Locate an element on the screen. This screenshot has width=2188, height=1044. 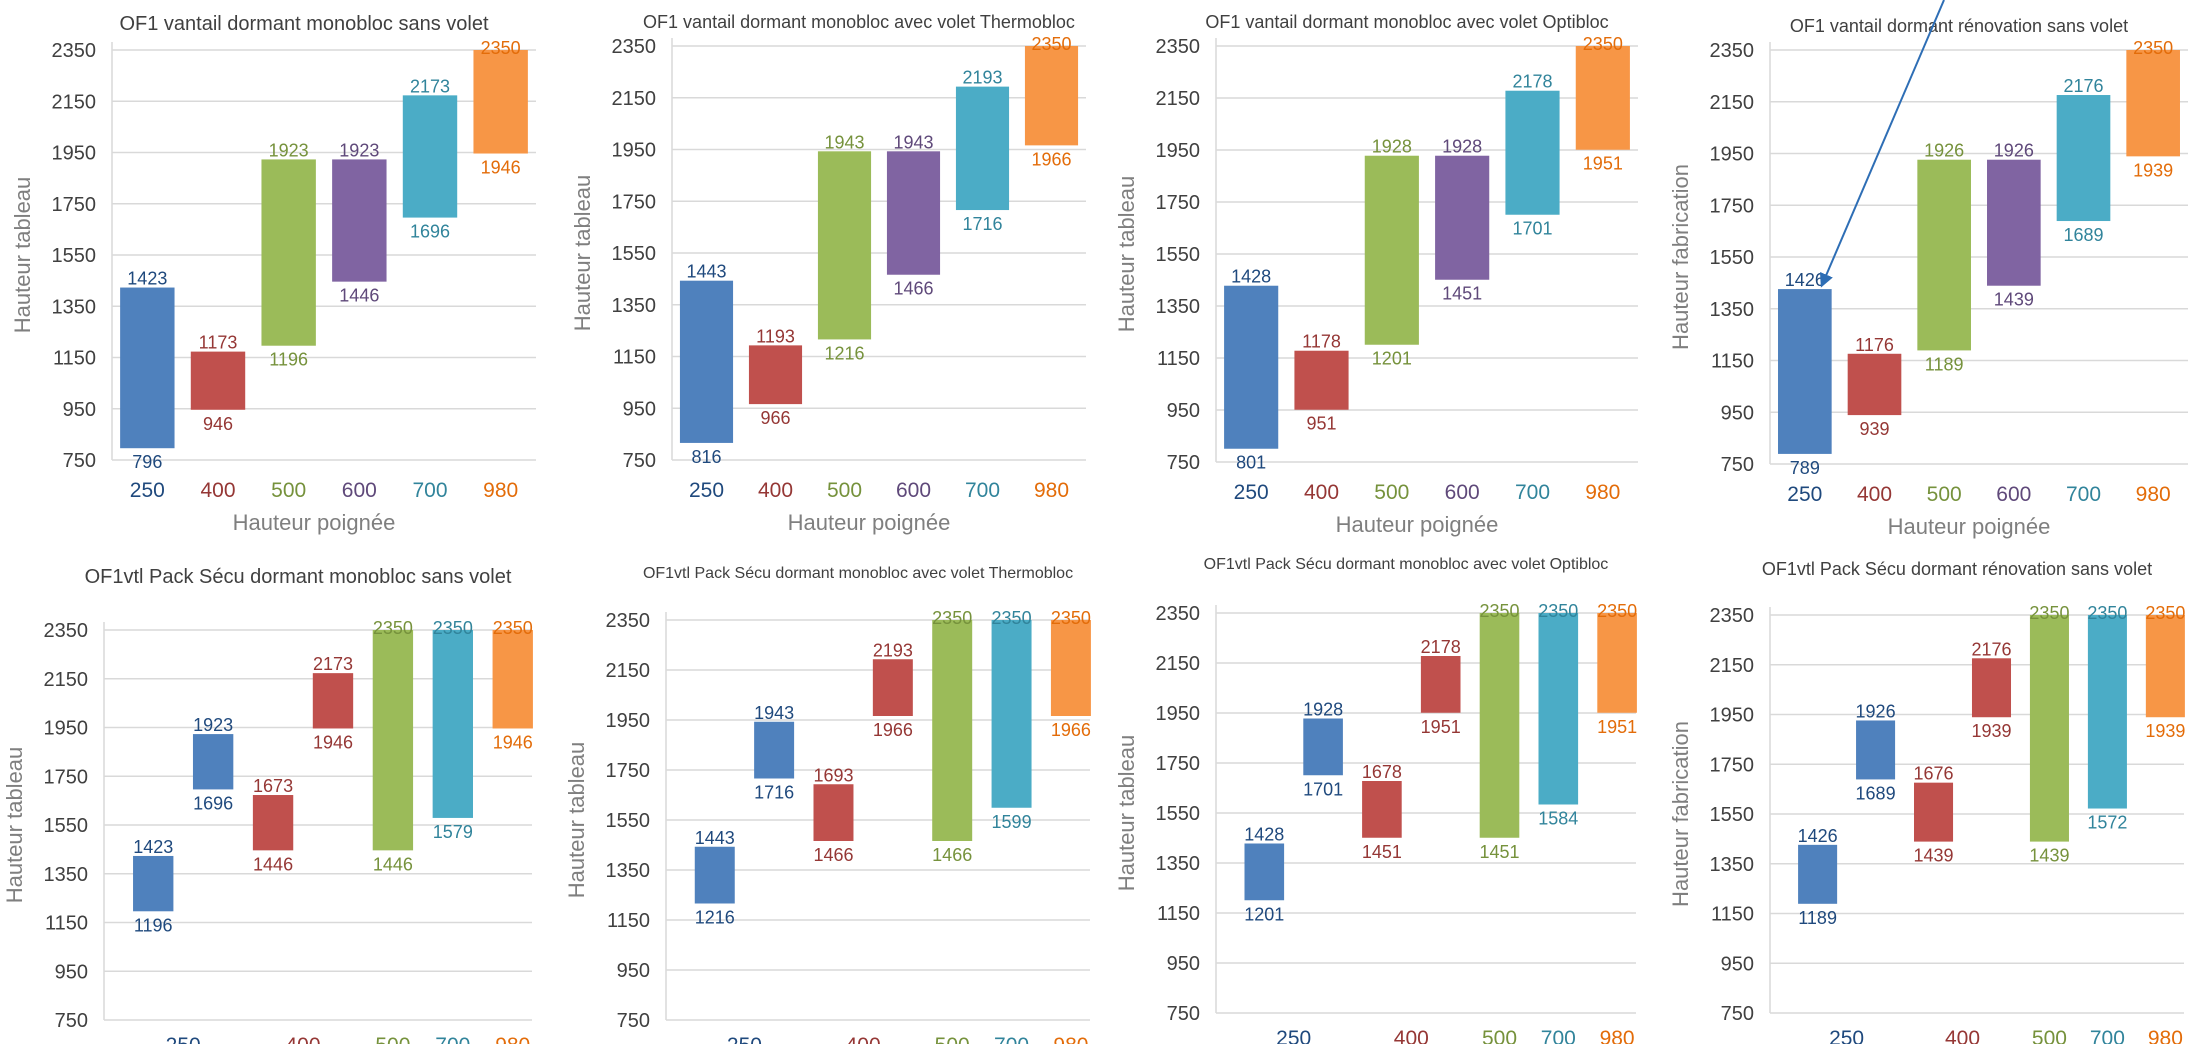
data-label-low: 1701 is located at coordinates (1532, 229).